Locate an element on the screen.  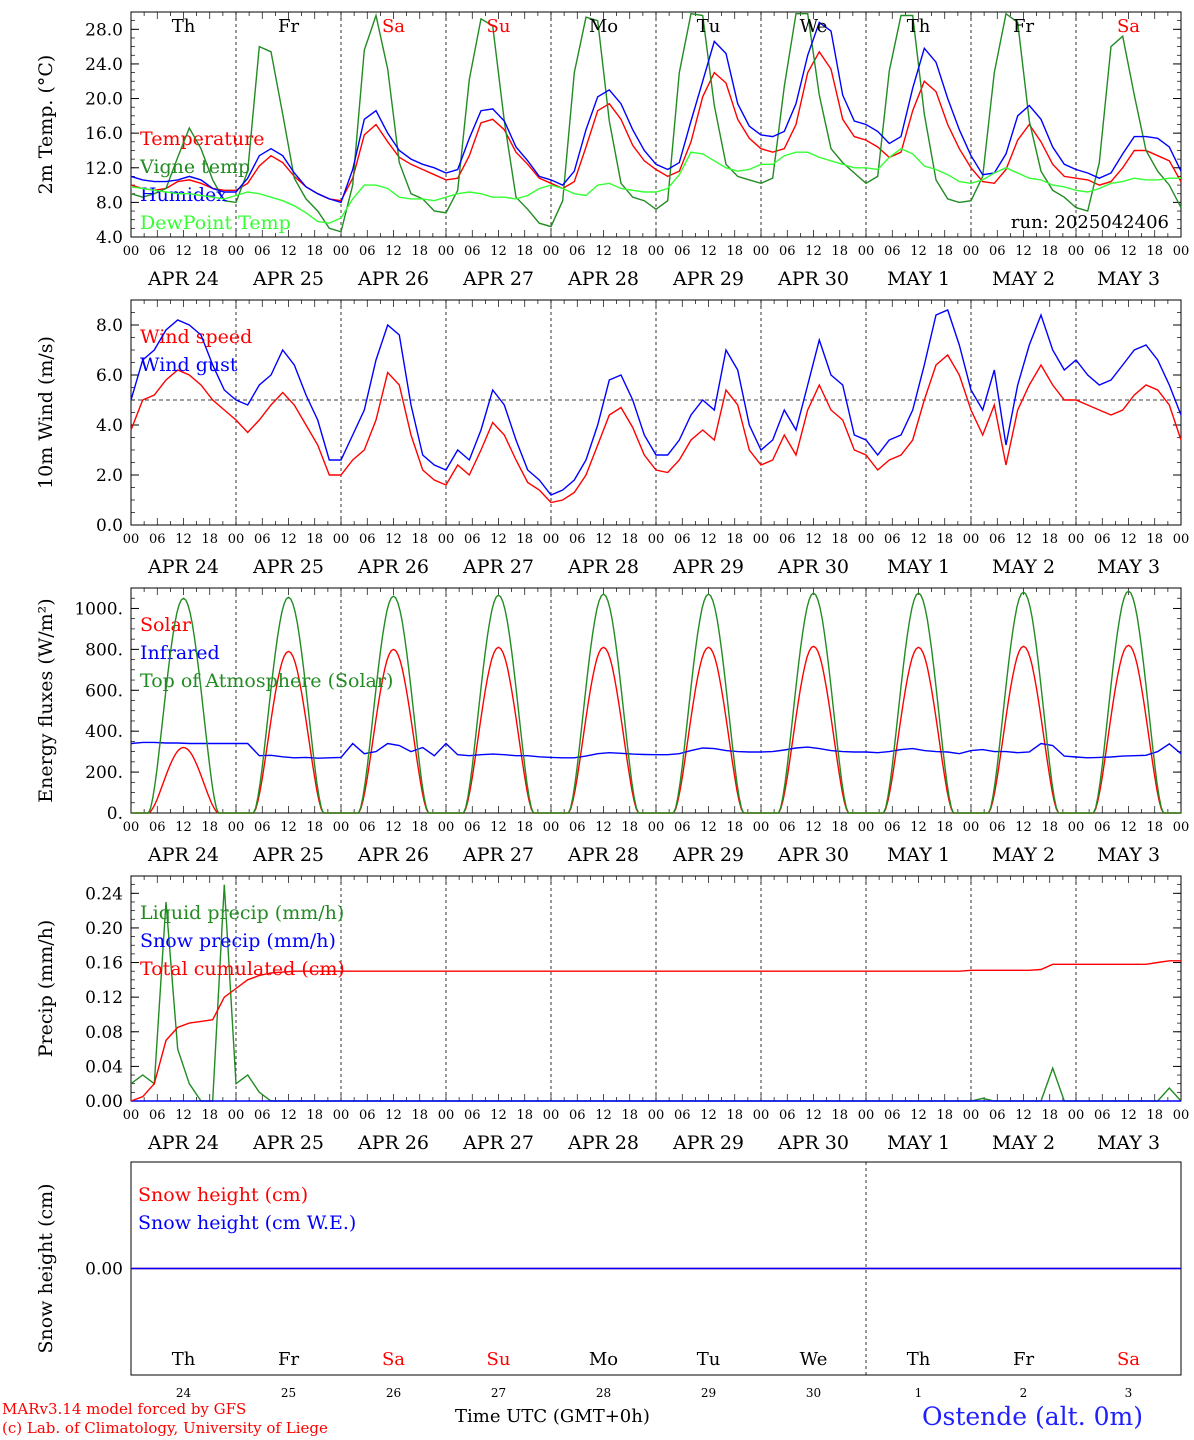
panel4-legend-item: Liquid precip (mm/h) is located at coordinates (242, 913).